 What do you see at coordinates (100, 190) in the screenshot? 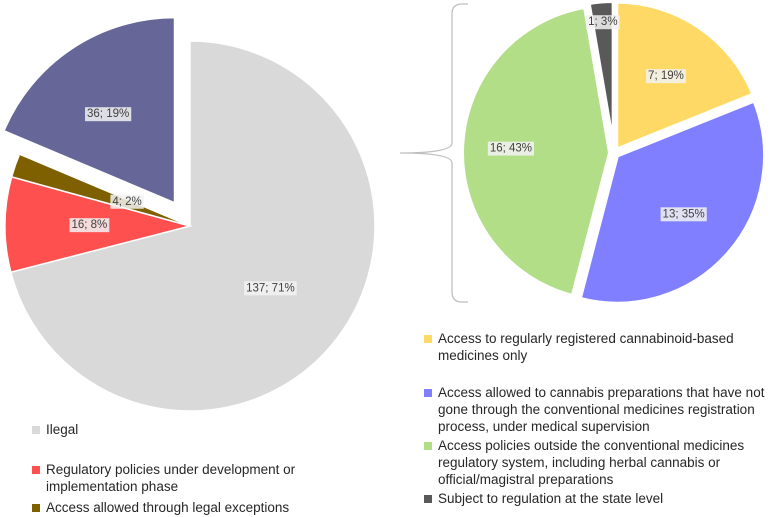
I see `pie1-slice-access-allowed-through-legal-exceptions` at bounding box center [100, 190].